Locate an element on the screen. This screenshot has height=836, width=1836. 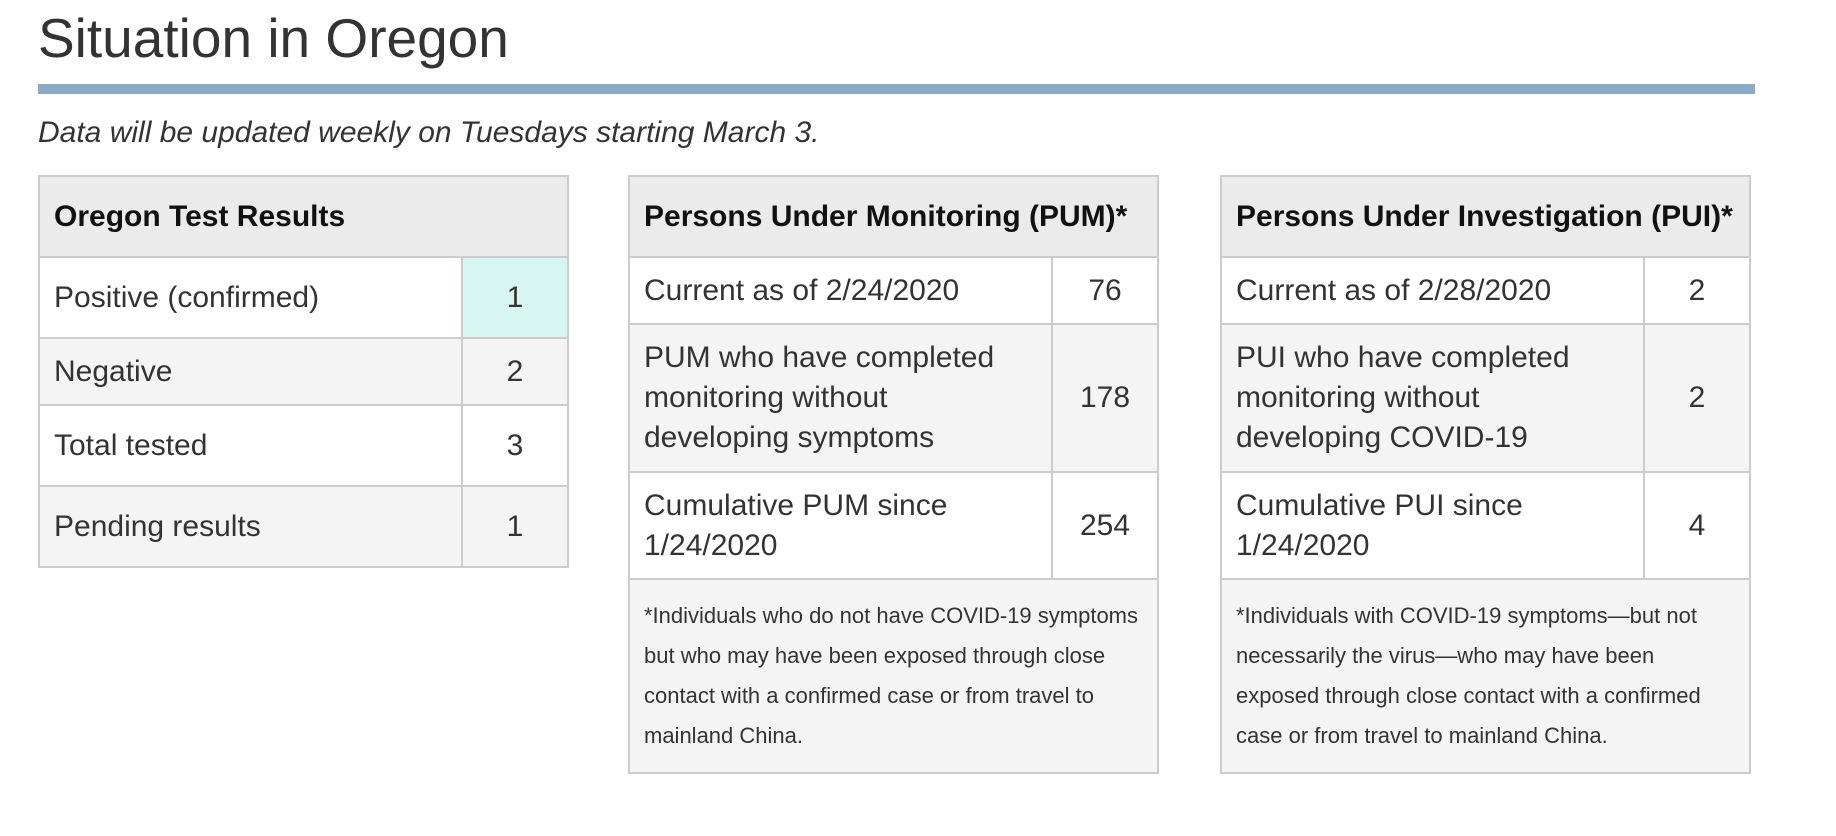
row-label: Pending results is located at coordinates (250, 526).